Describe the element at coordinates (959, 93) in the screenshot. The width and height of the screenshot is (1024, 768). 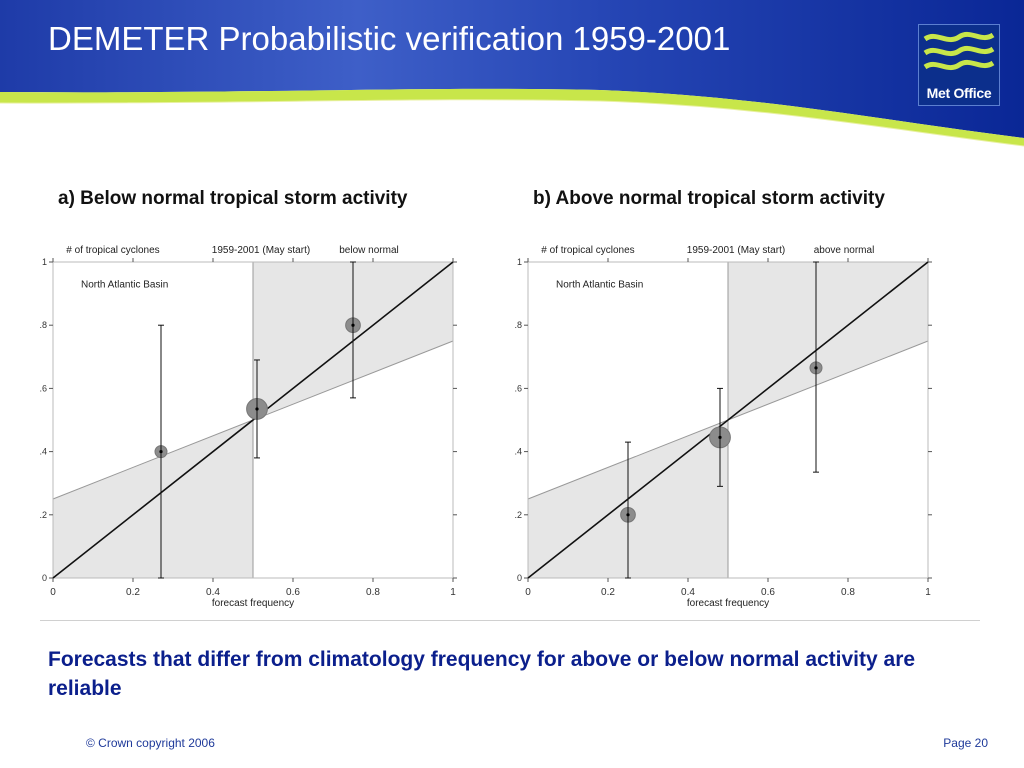
I see `logo-text: Met Office` at that location.